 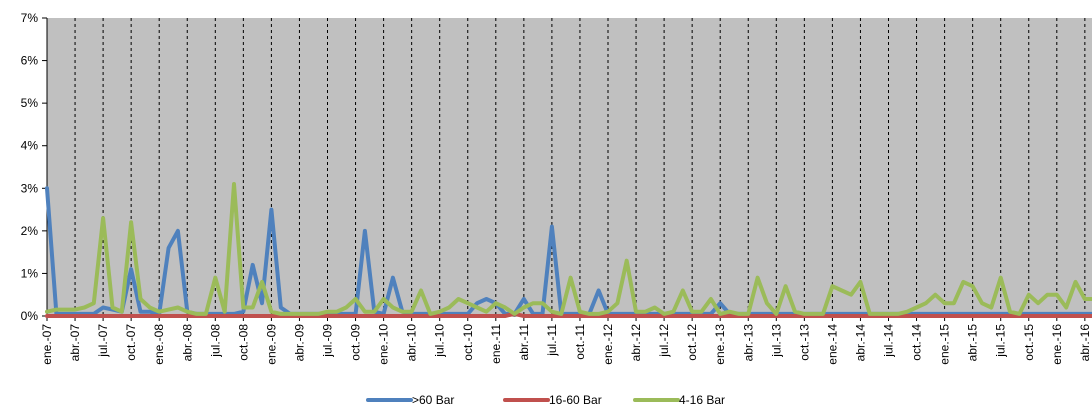 I want to click on x-tick-label: oct.-11, so click(x=580, y=342).